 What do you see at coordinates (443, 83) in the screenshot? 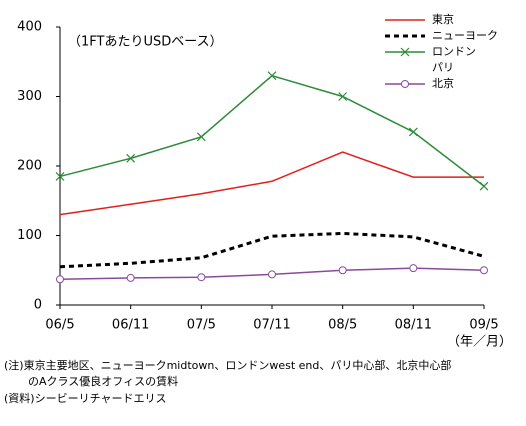
I see `legend-label: 北京` at bounding box center [443, 83].